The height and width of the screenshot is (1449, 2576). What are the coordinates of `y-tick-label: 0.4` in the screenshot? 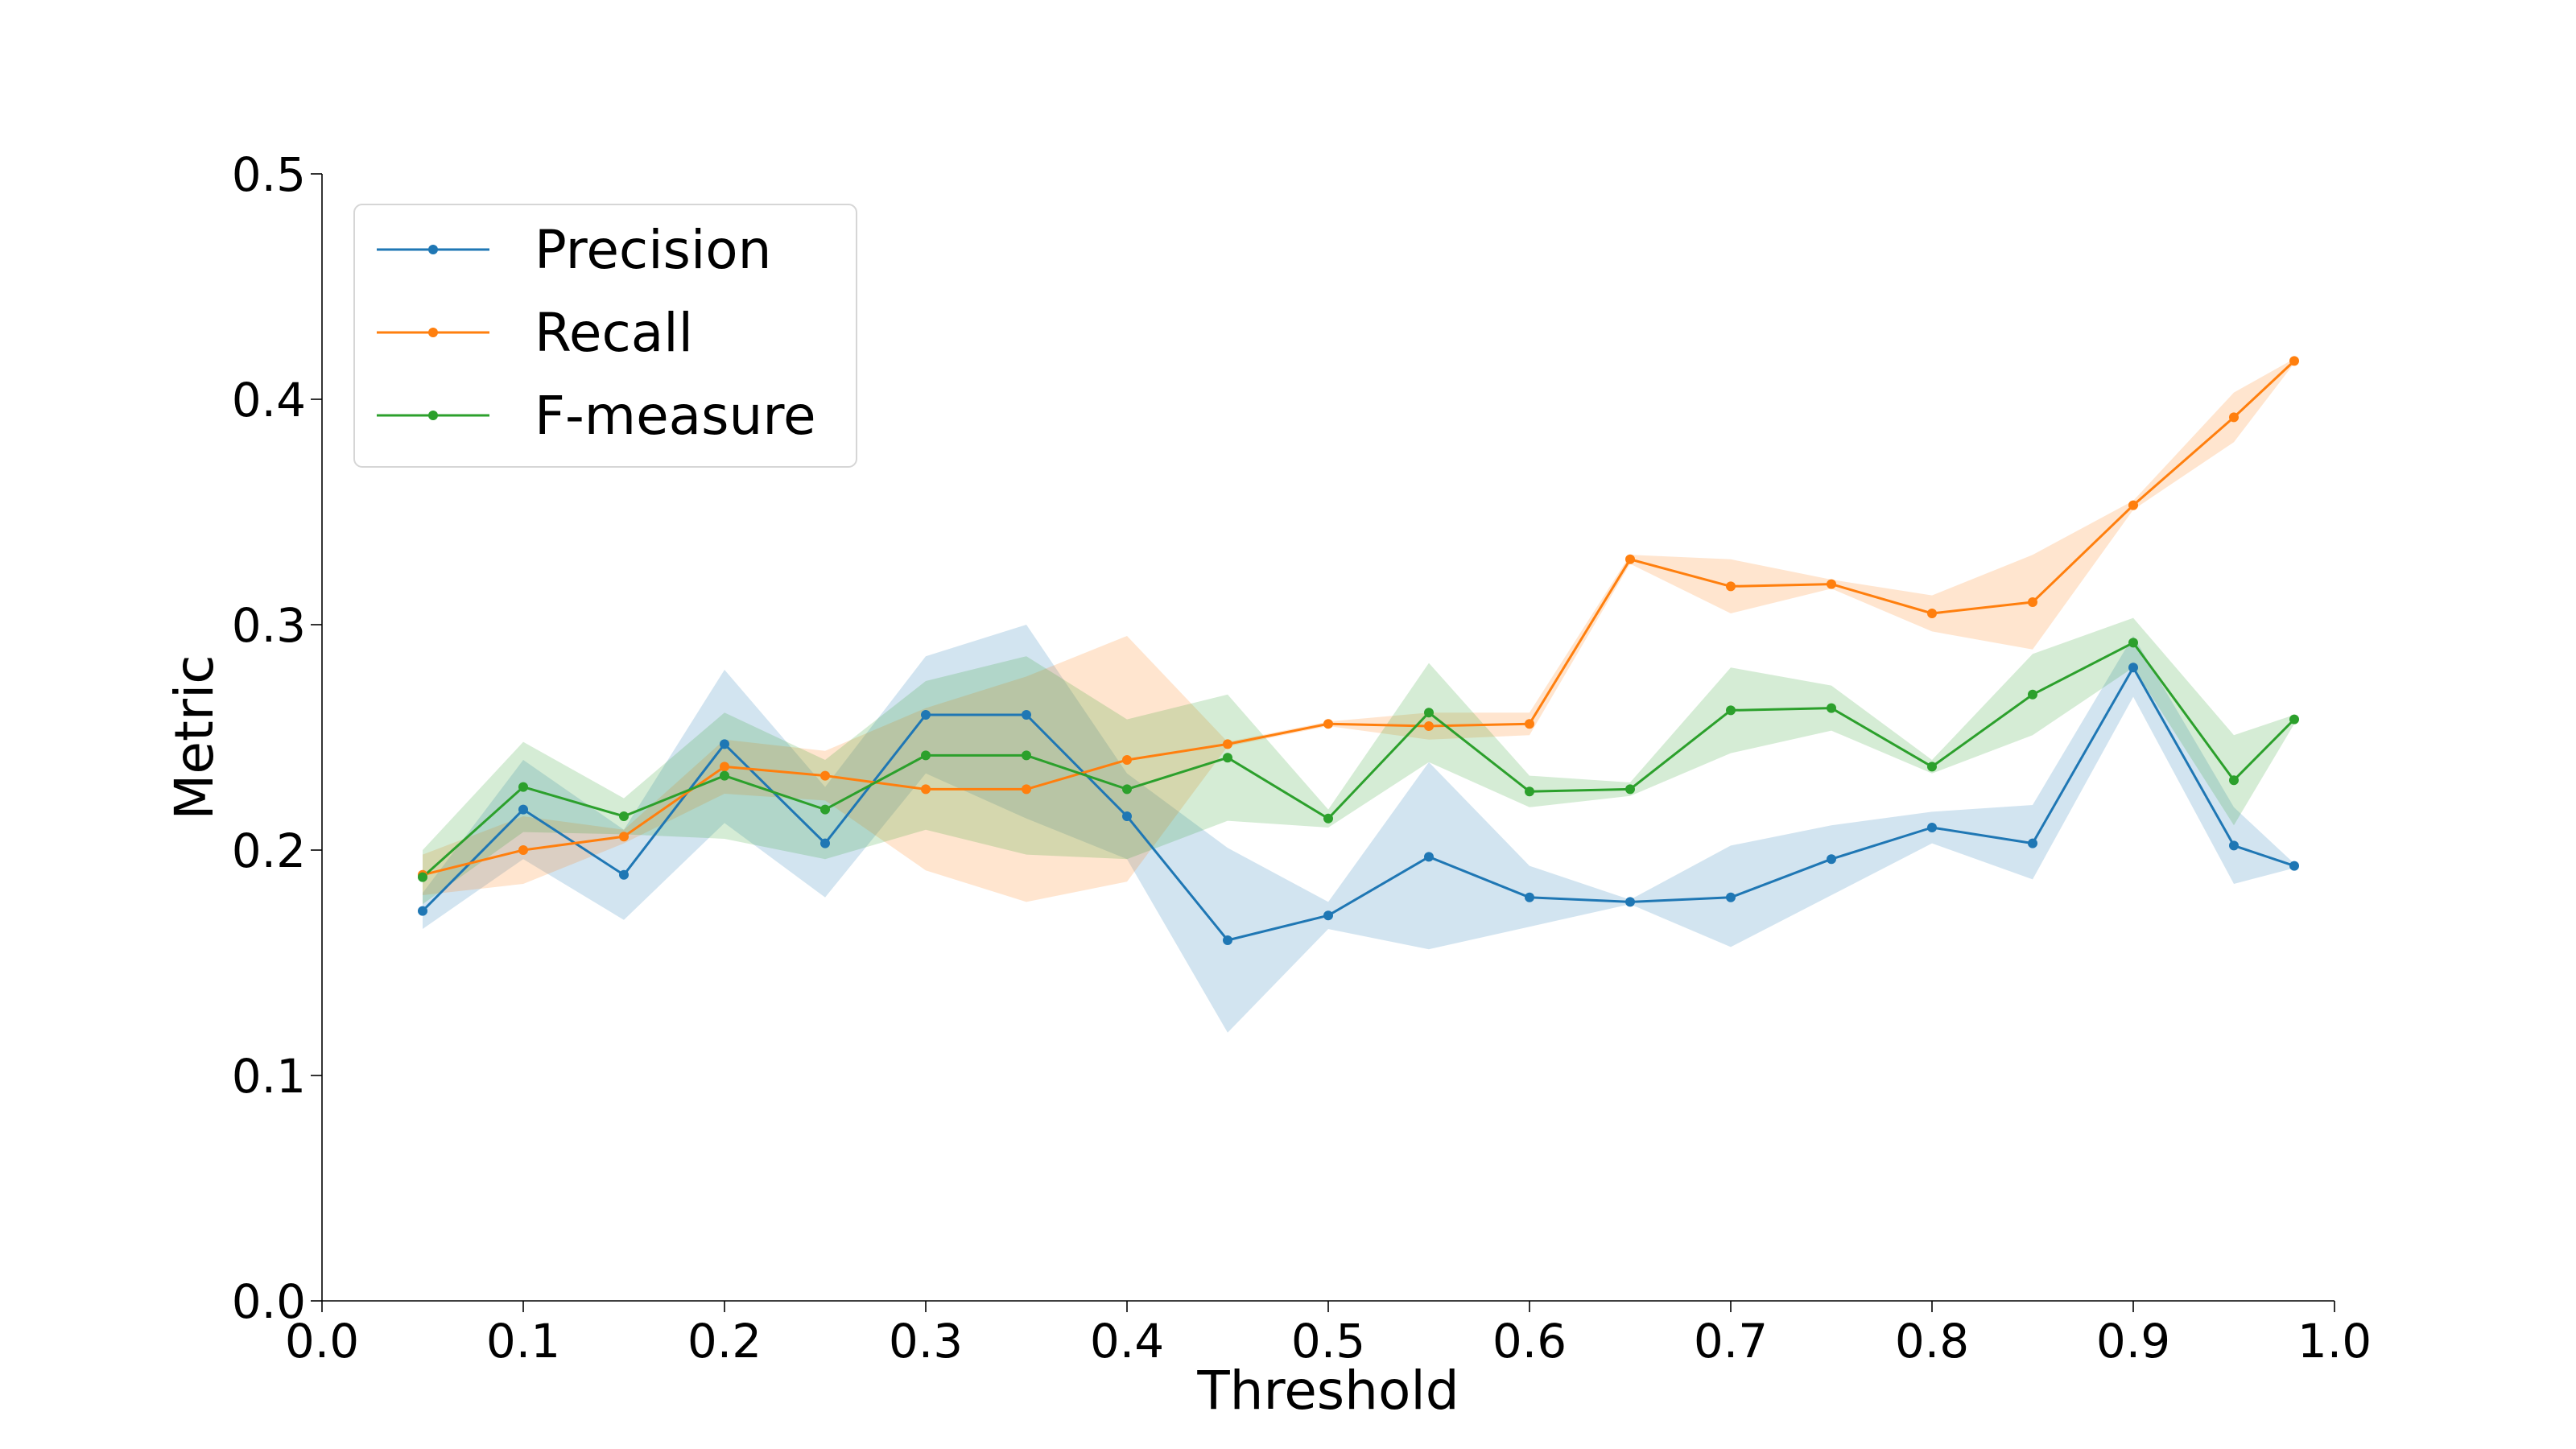 It's located at (269, 400).